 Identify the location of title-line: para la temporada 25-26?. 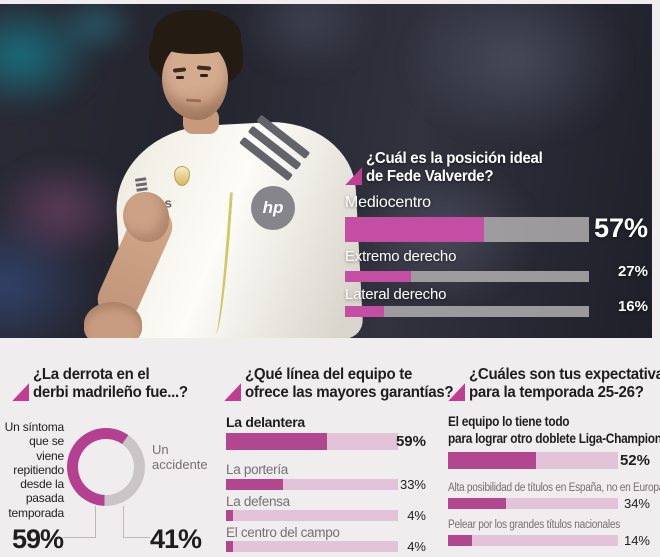
(556, 392).